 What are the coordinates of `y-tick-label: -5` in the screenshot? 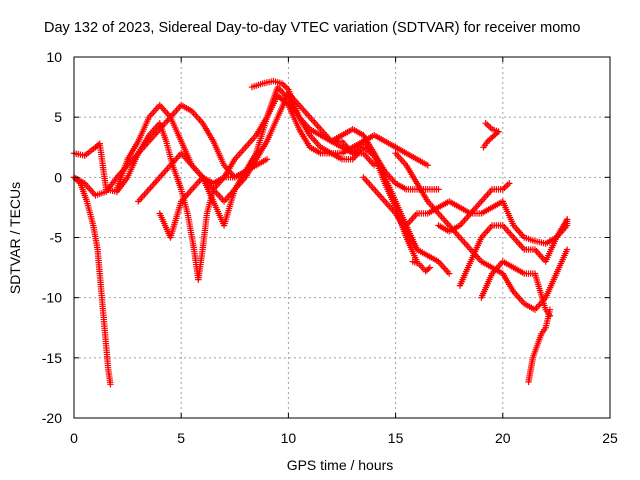 It's located at (56, 238).